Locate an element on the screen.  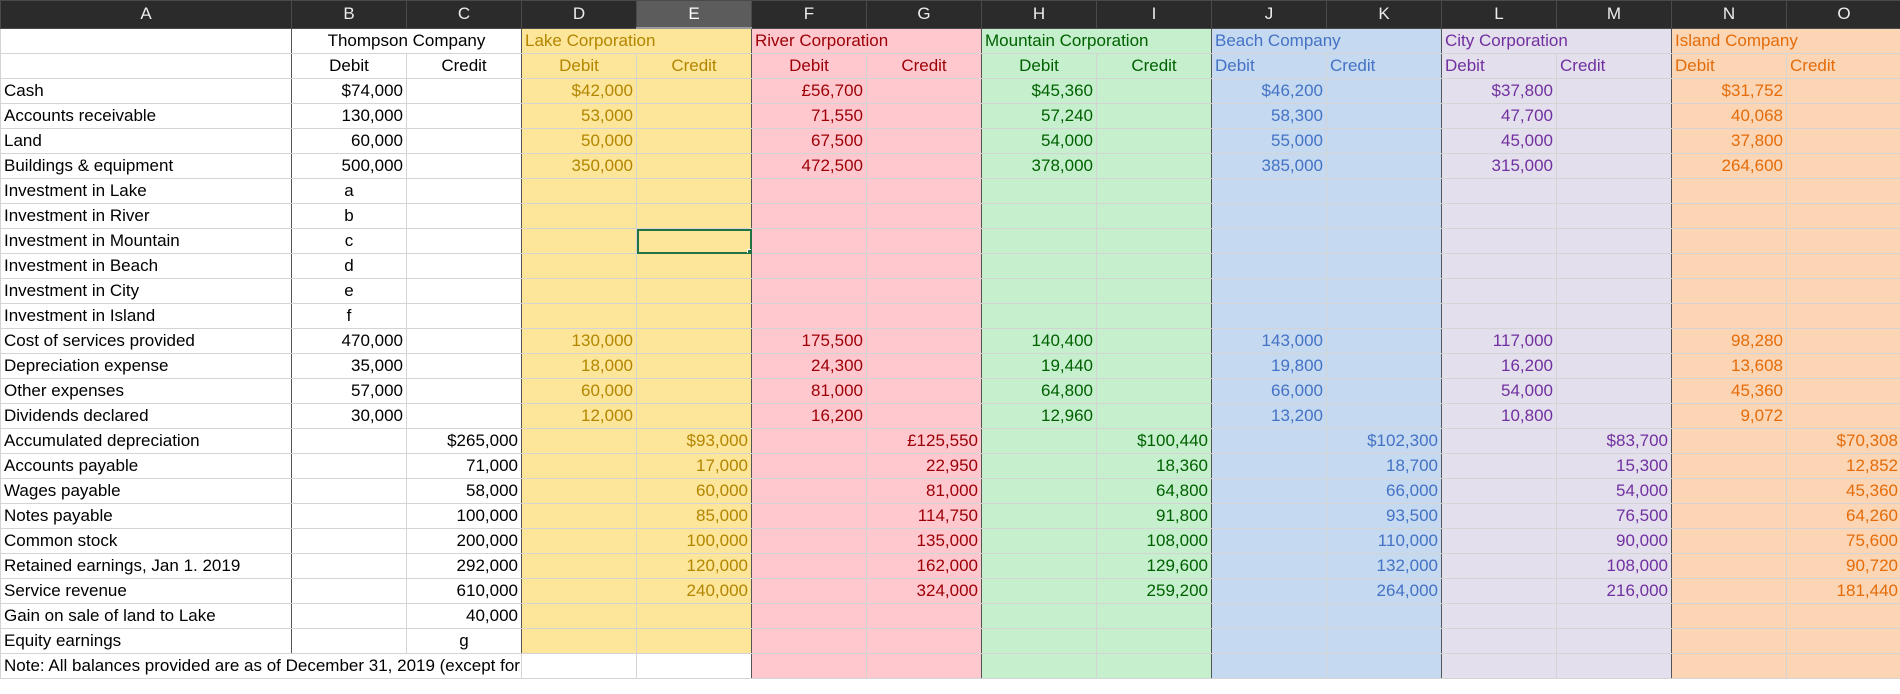
column-header-o: O is located at coordinates (1843, 14).